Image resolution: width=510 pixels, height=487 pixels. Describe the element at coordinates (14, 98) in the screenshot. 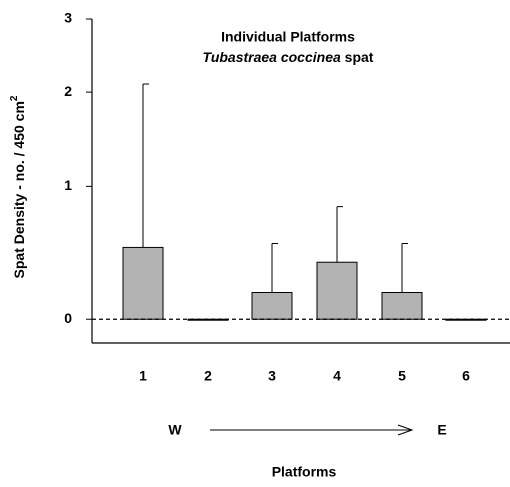

I see `y-label-sup: 2` at that location.